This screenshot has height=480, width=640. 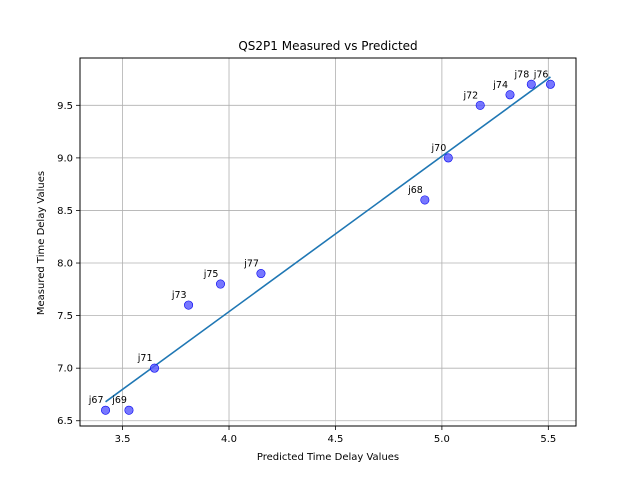 I want to click on y-tick-label: 7.5, so click(x=65, y=316).